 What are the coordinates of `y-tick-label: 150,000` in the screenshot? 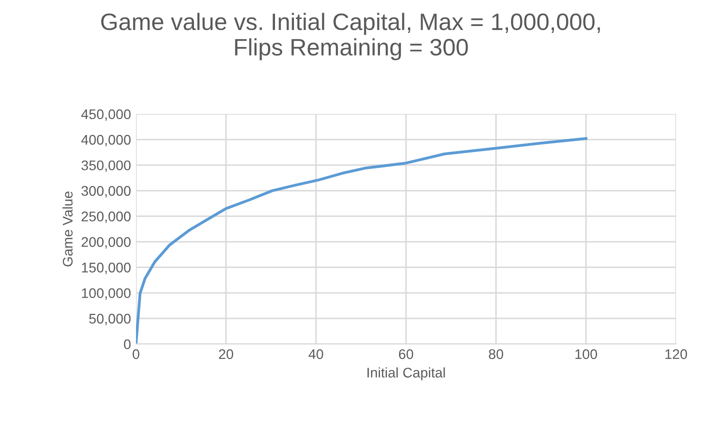 It's located at (106, 268).